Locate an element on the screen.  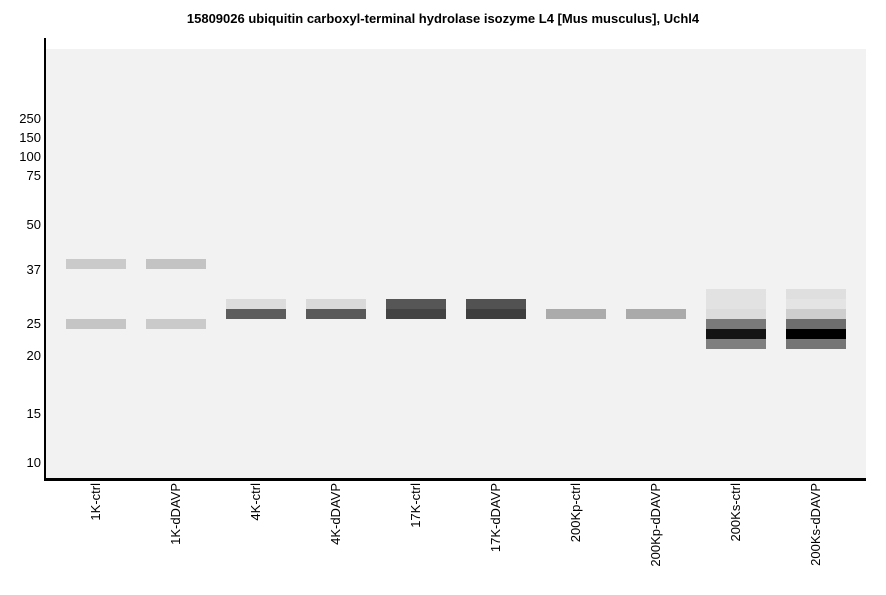
y-tick-label: 37 is located at coordinates (33, 269).